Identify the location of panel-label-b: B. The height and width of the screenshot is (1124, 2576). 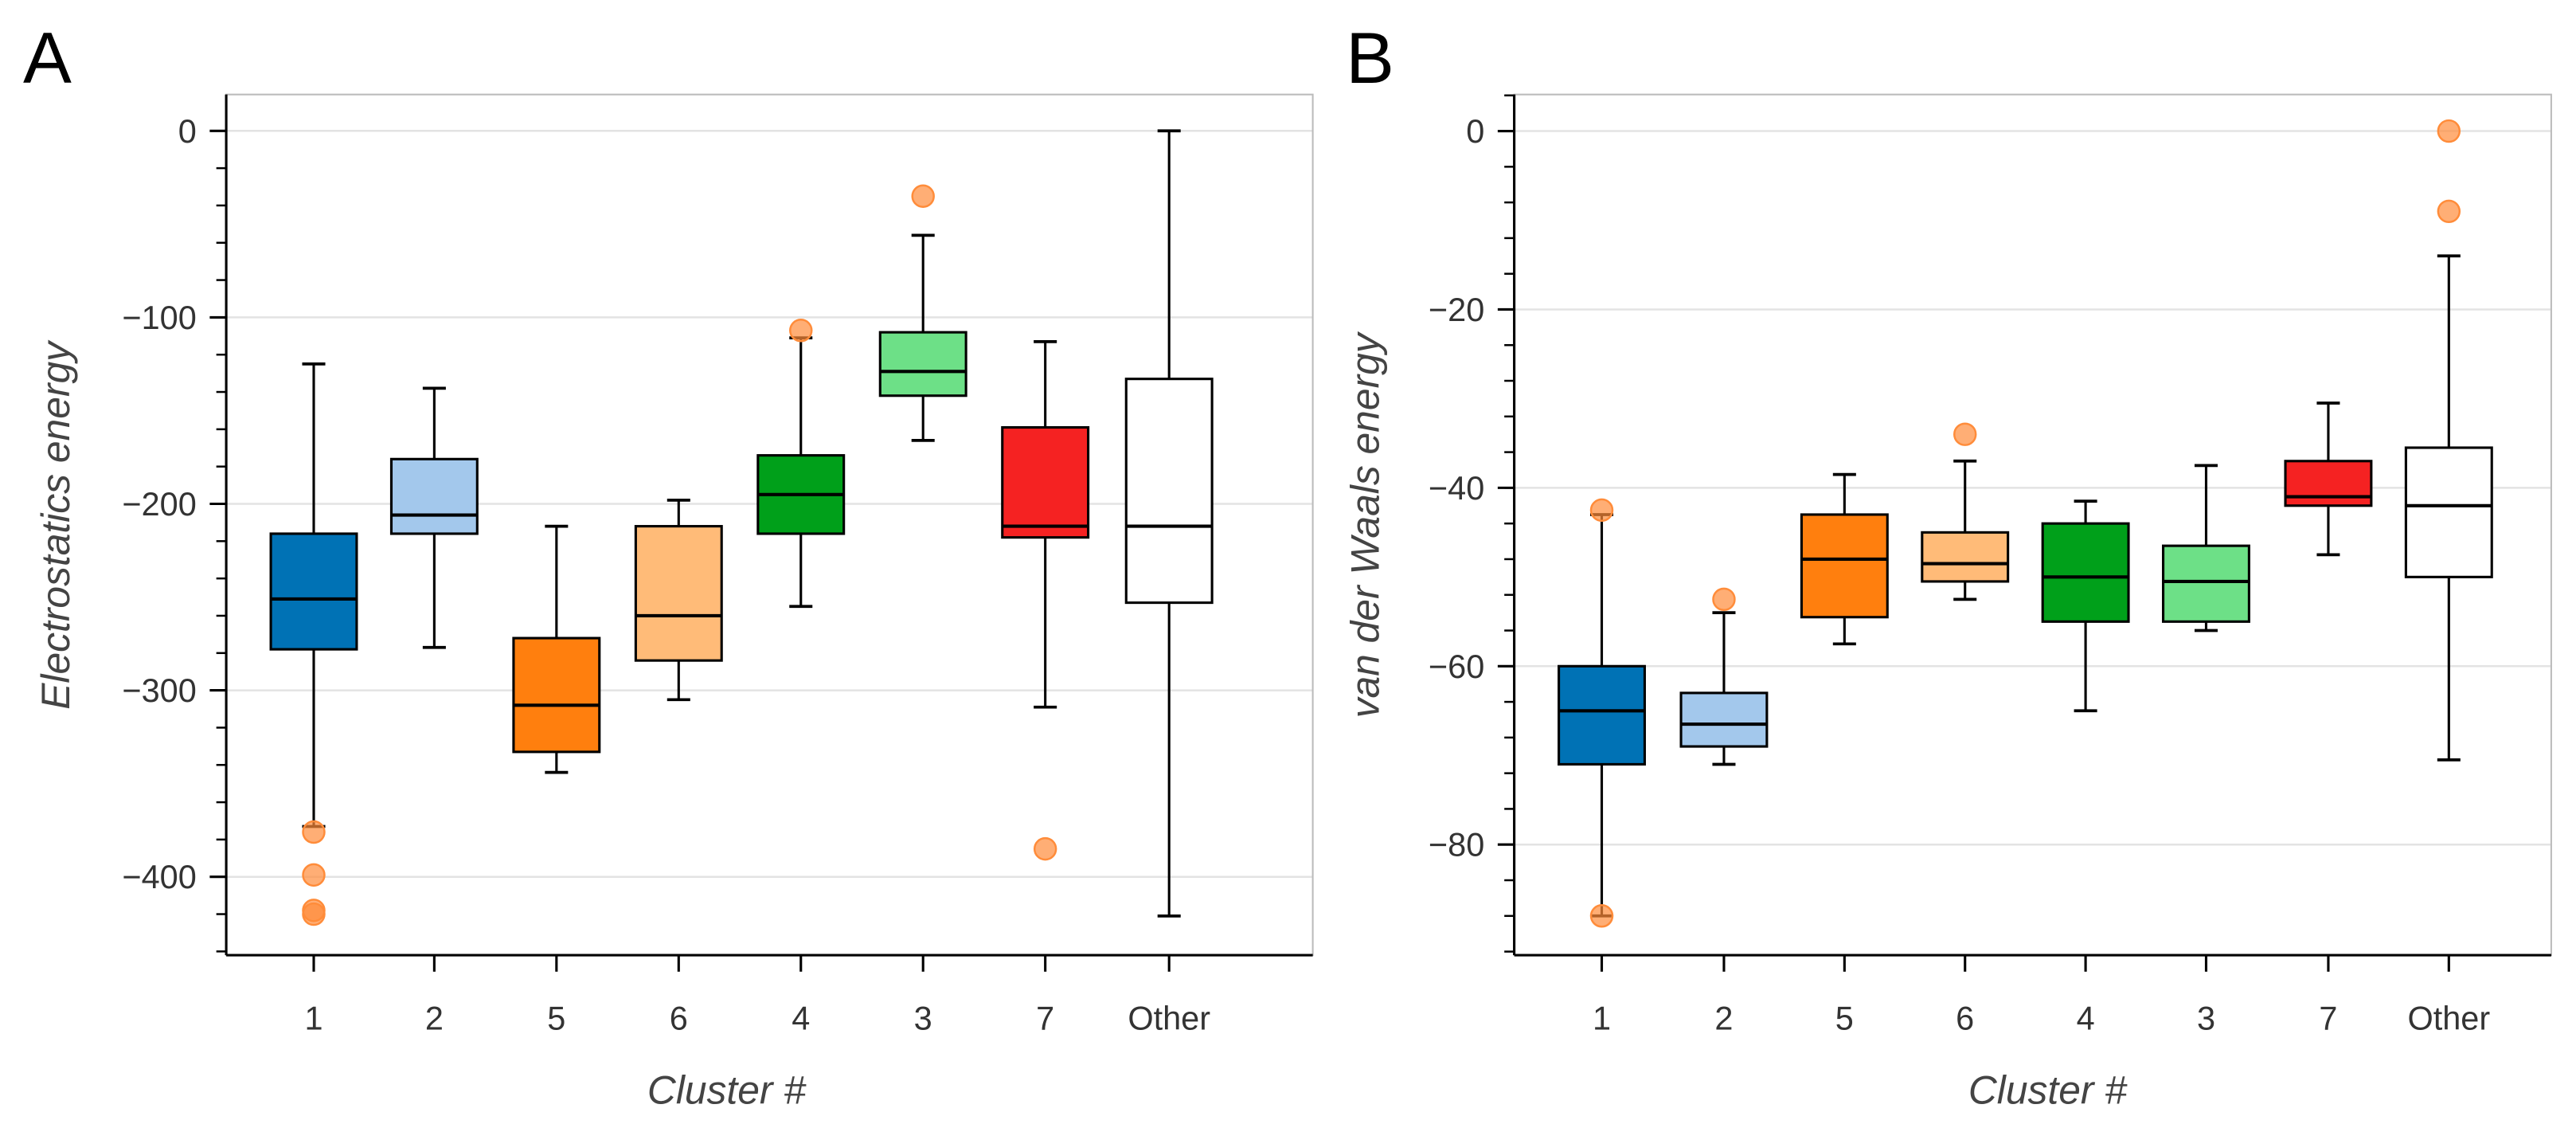
(1370, 58).